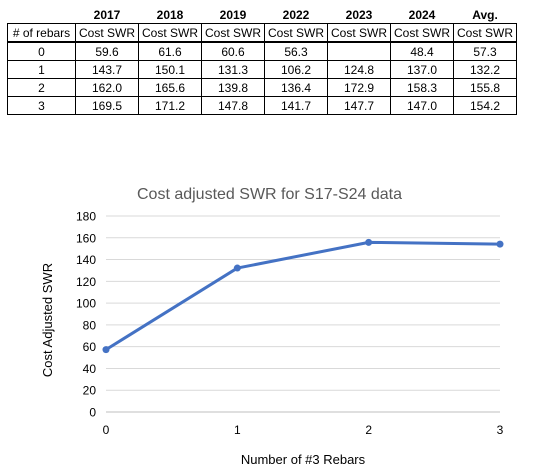 Image resolution: width=539 pixels, height=475 pixels. I want to click on year-header: 2017, so click(107, 14).